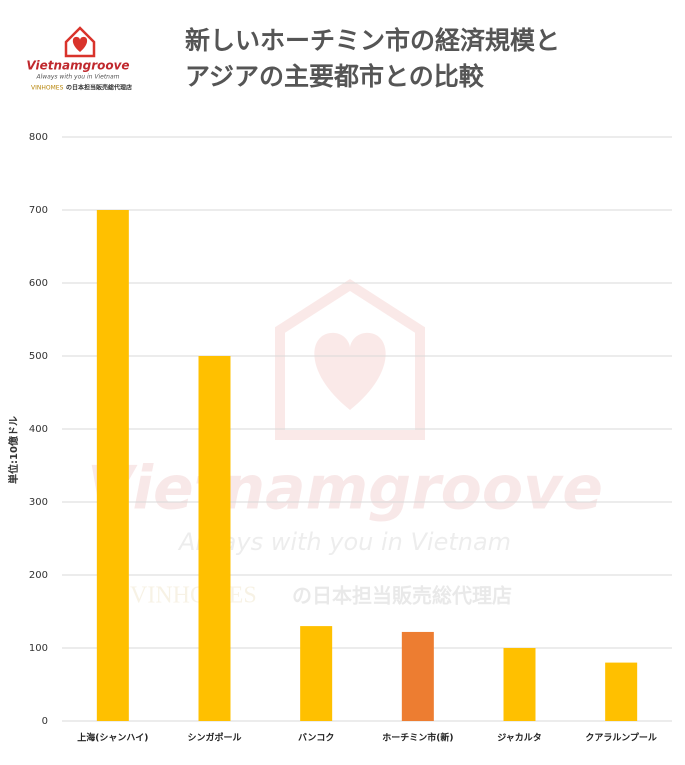  I want to click on y-tick-label: 300, so click(38, 502).